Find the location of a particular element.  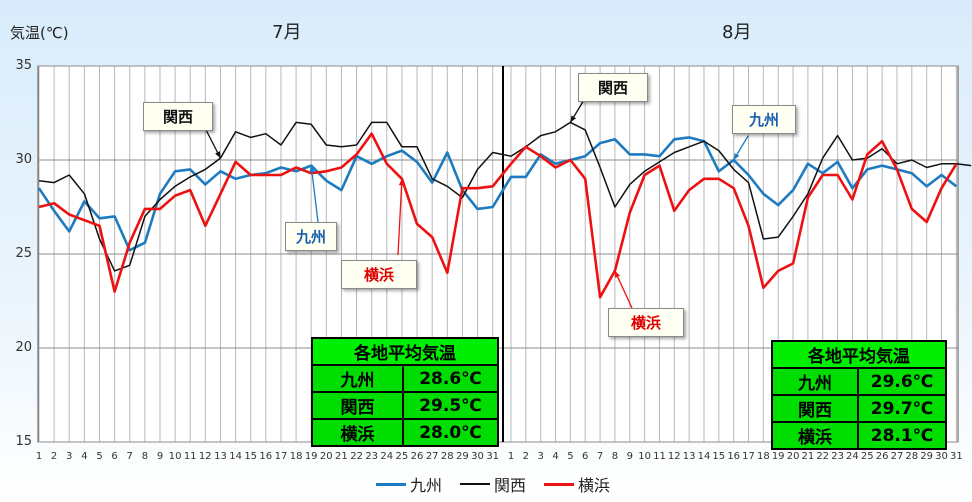

region-label: 関西 is located at coordinates (357, 405).